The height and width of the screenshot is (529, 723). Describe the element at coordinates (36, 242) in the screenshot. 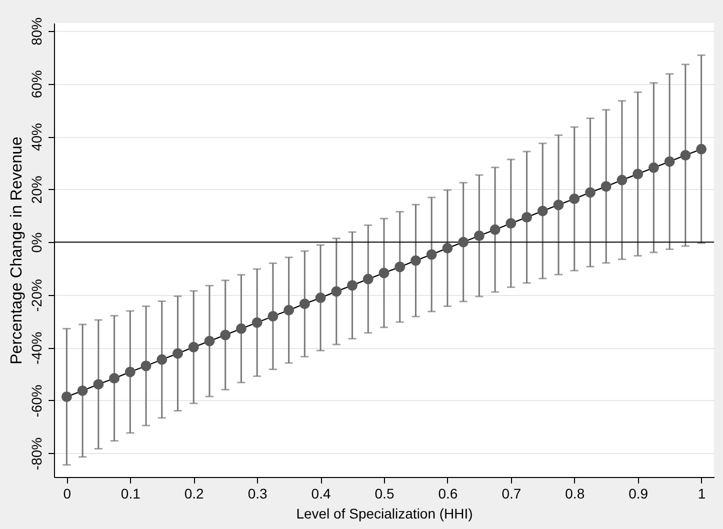

I see `y-tick-label: 0%` at that location.